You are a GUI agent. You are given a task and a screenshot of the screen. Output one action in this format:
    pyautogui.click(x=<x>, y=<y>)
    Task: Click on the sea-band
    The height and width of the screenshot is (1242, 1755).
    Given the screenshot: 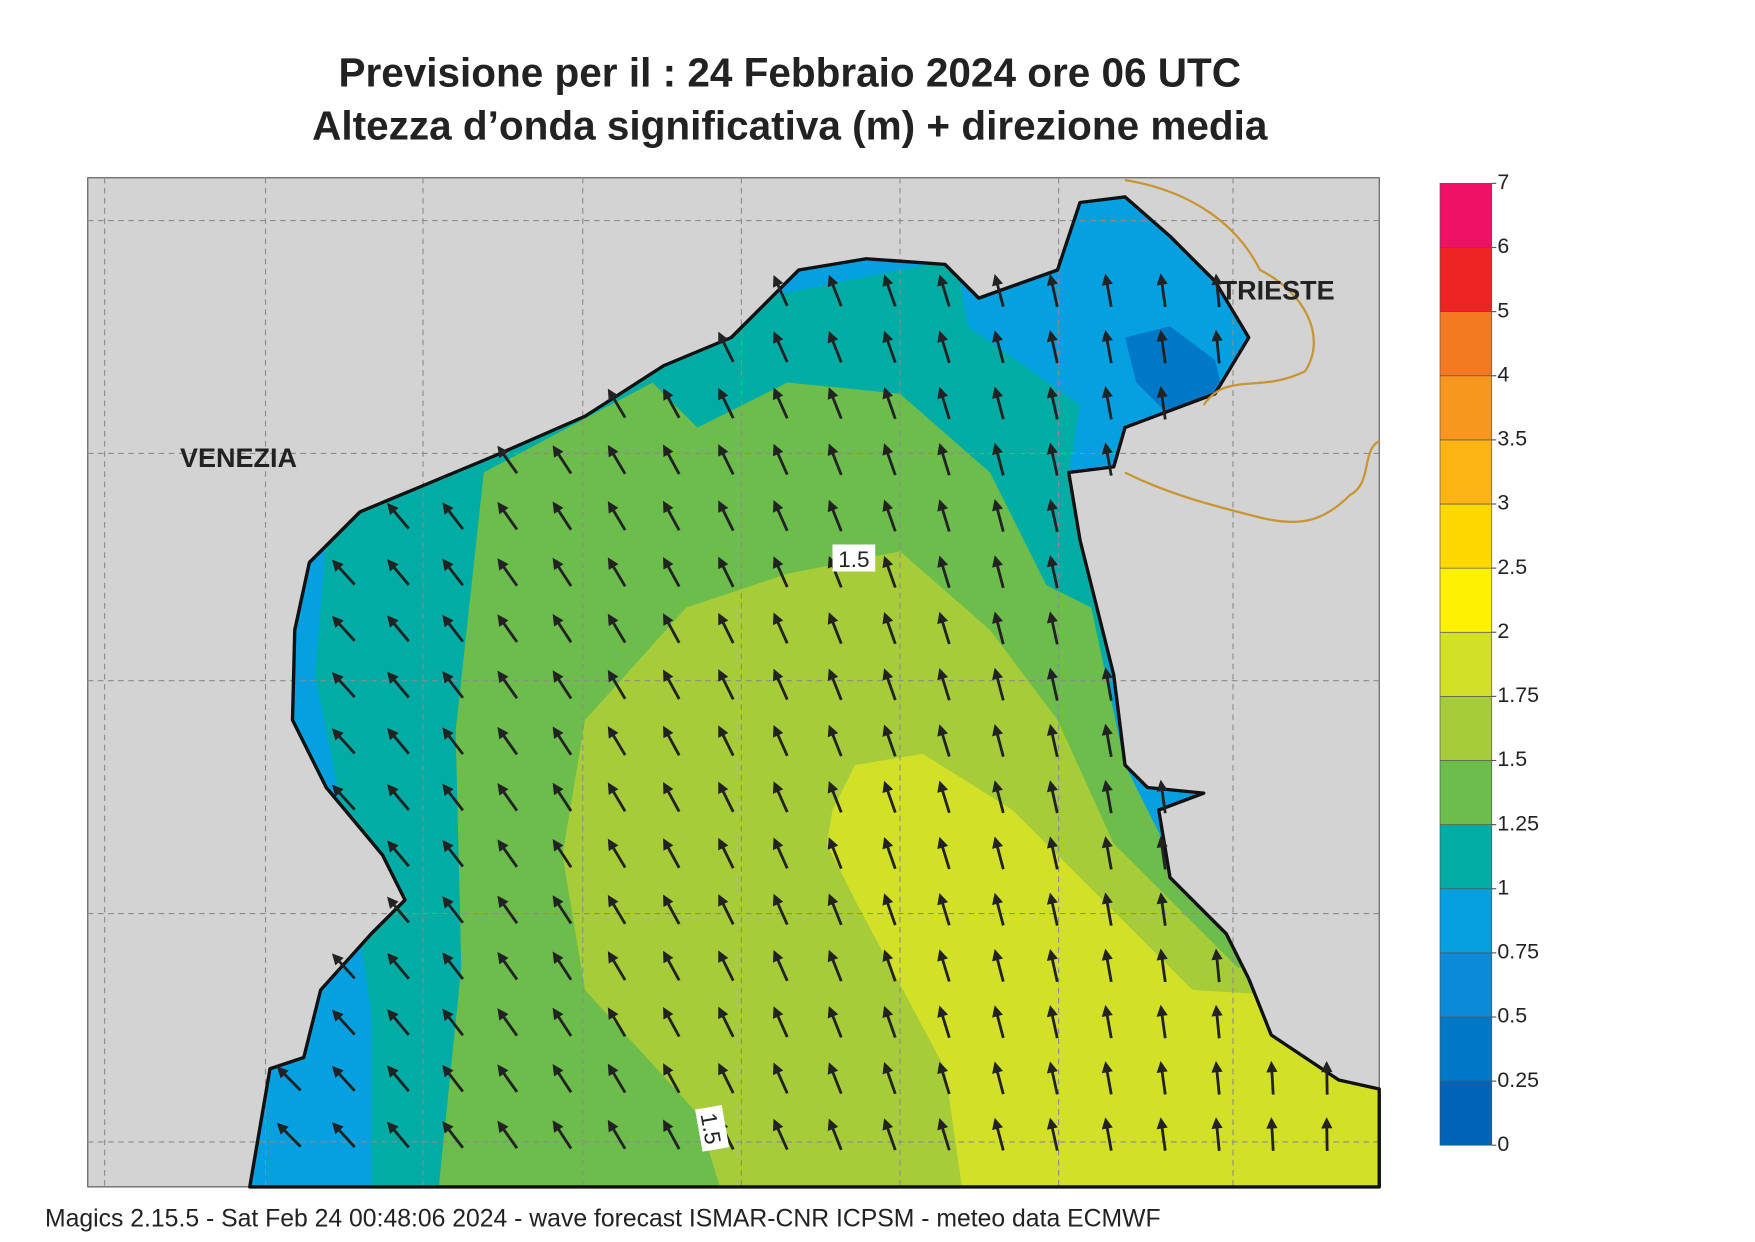 What is the action you would take?
    pyautogui.click(x=1103, y=970)
    